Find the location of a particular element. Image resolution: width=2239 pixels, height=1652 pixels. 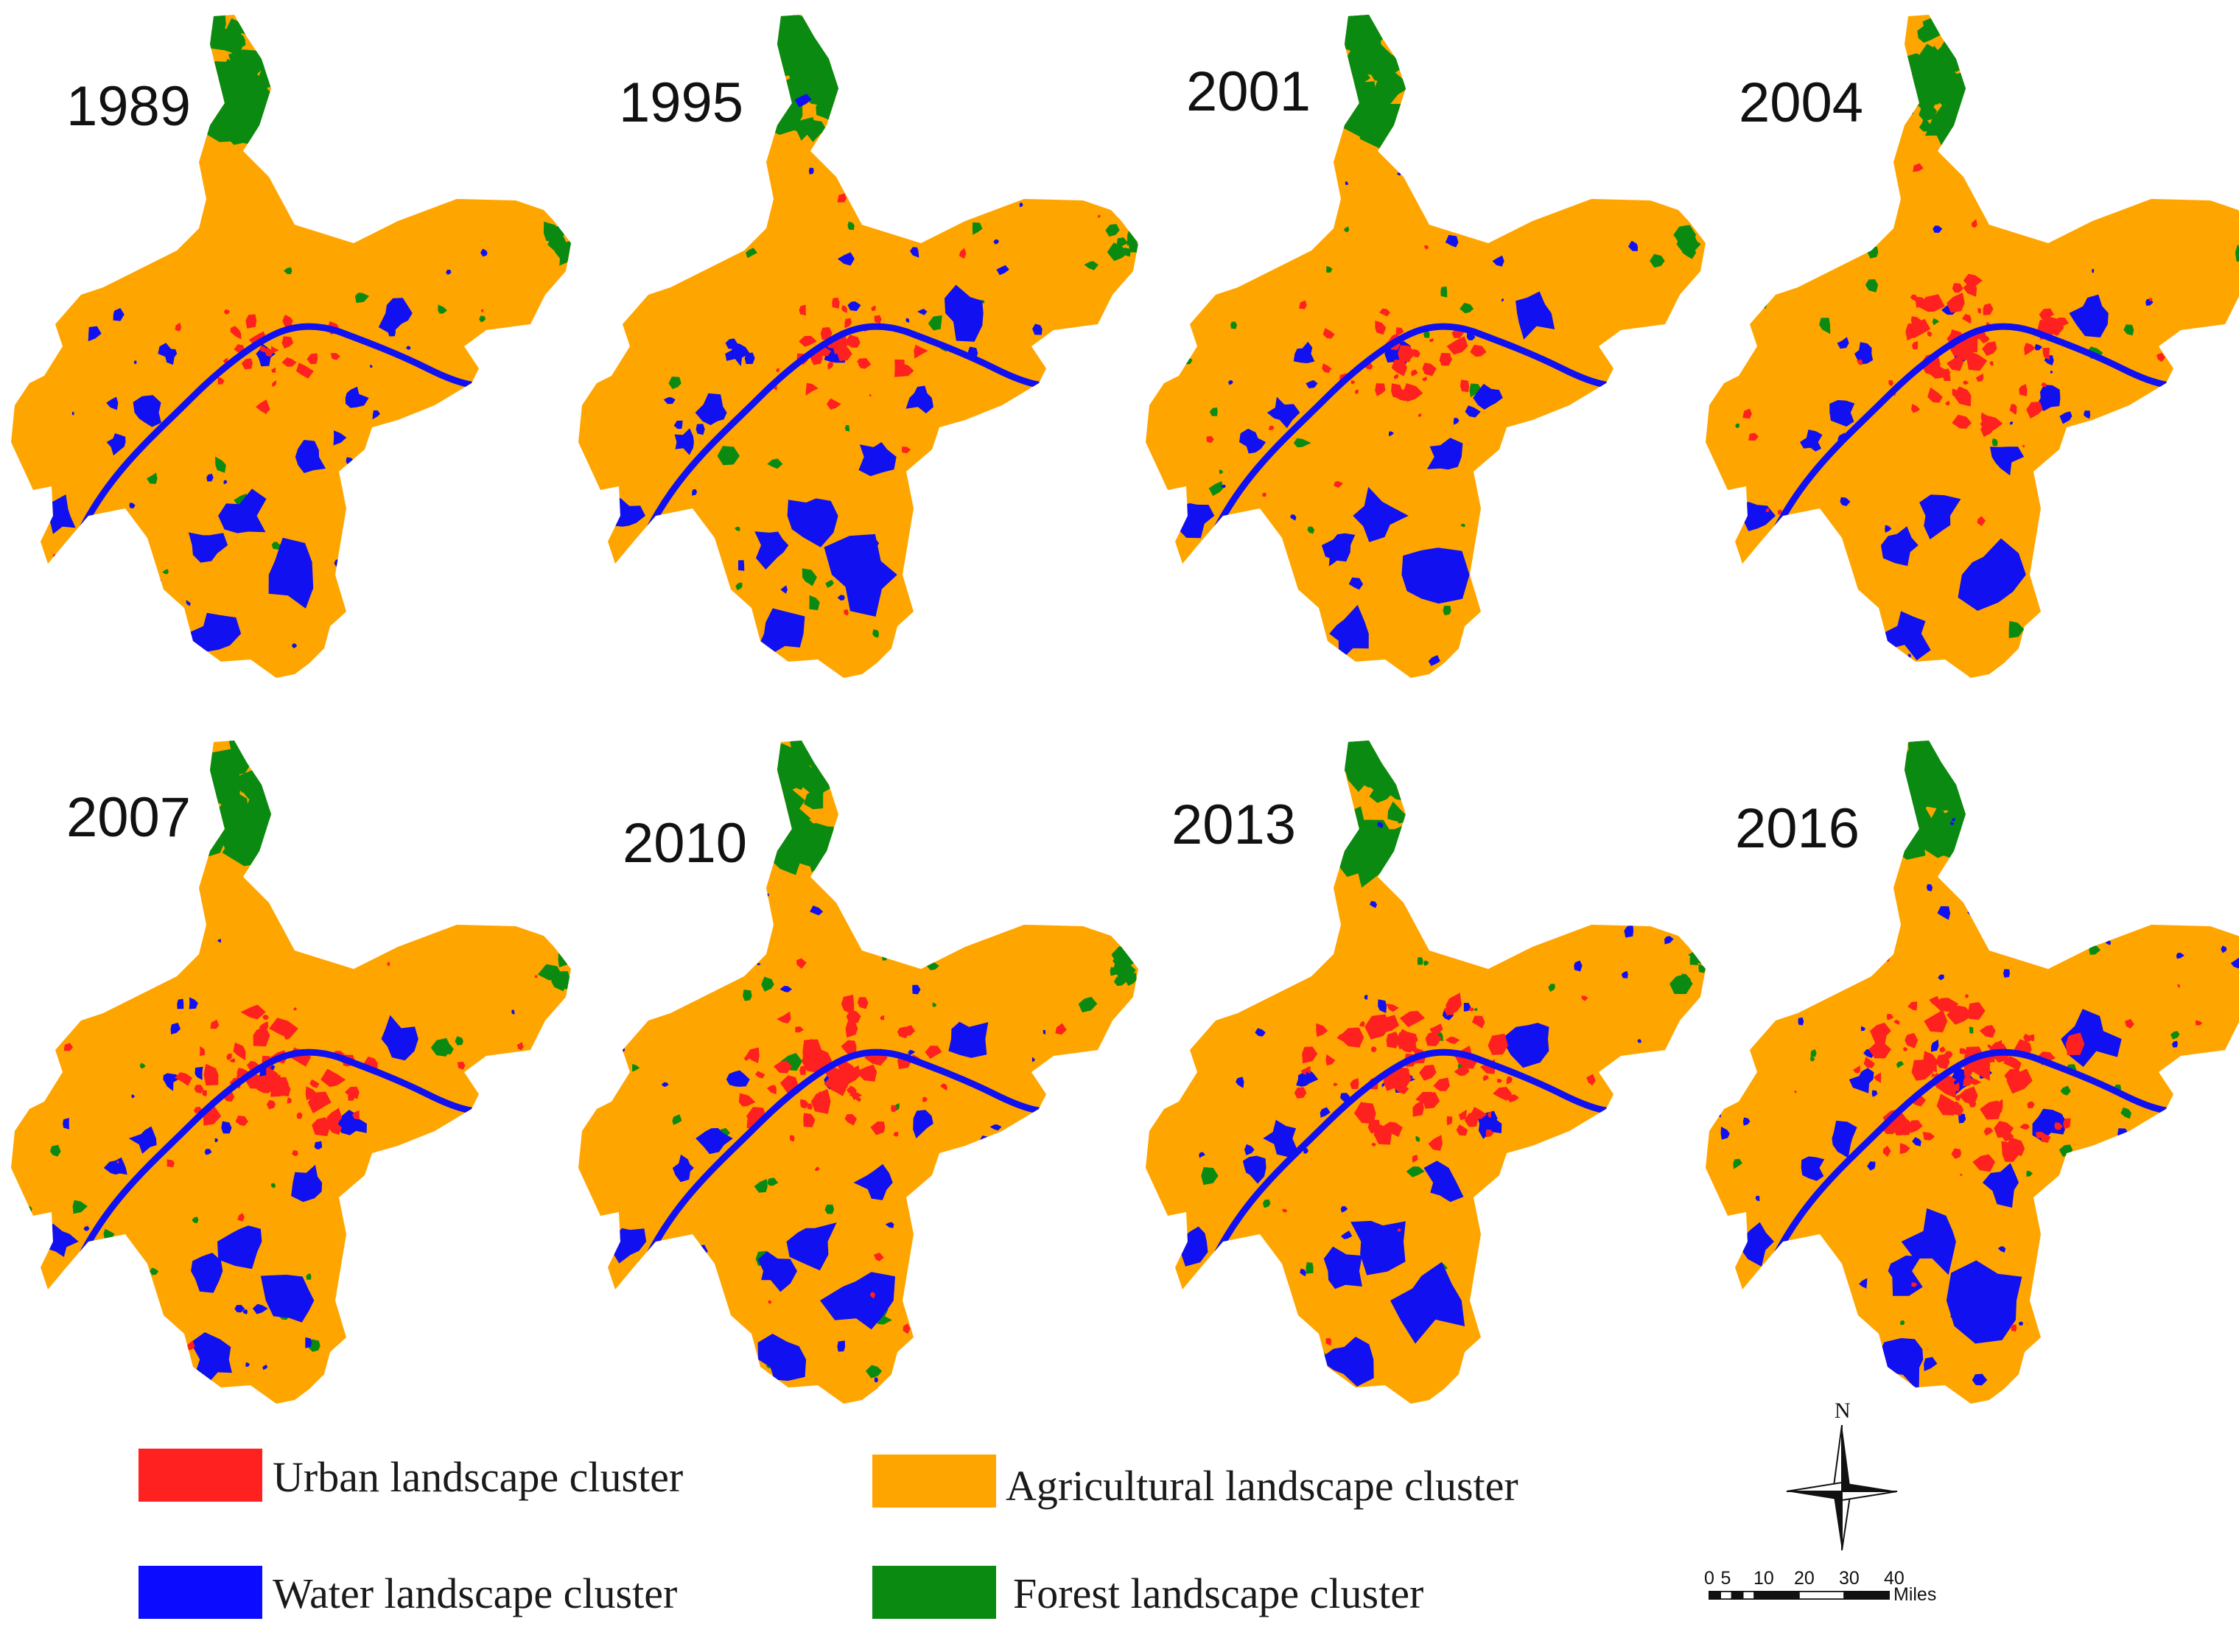

north-arrow-point-n is located at coordinates (1846, 1458).